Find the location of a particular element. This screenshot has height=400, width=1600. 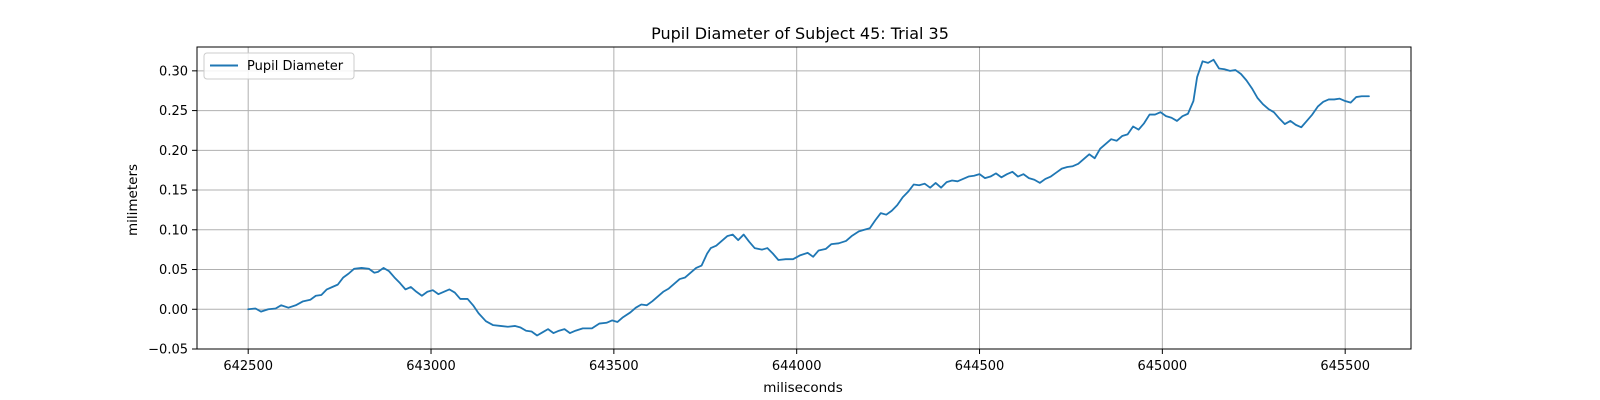

y-tick-label: −0.05 is located at coordinates (168, 350).